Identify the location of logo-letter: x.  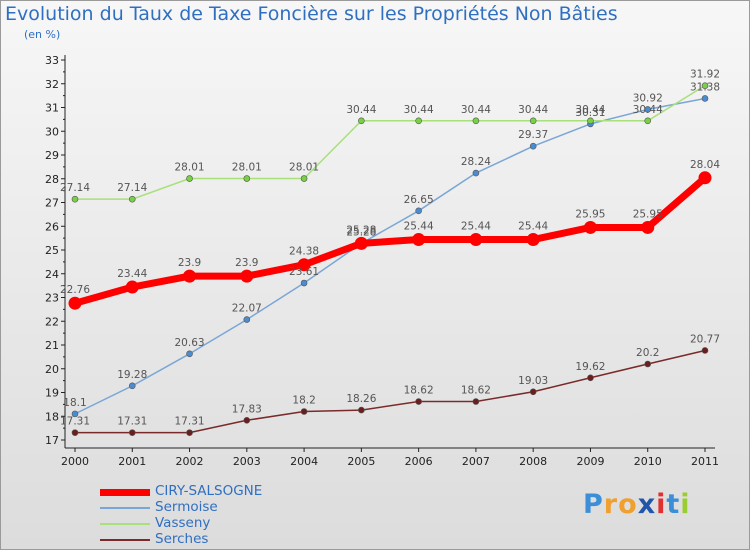
(647, 504).